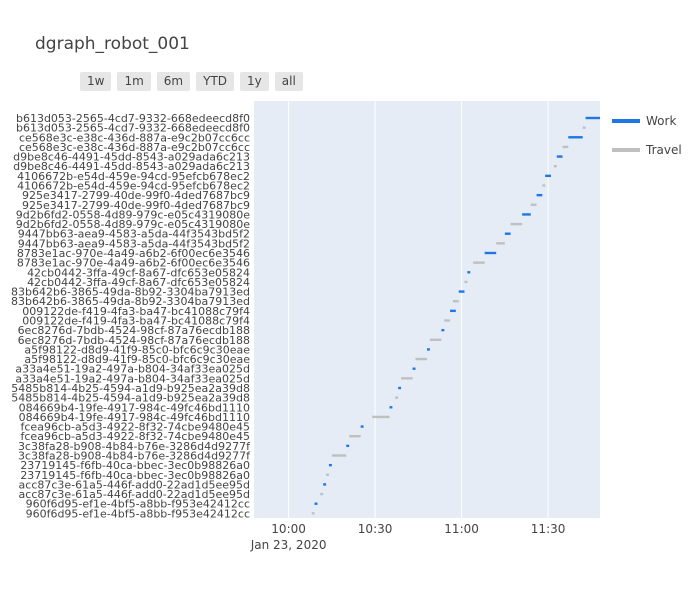  Describe the element at coordinates (664, 149) in the screenshot. I see `legend-label-travel: Travel` at that location.